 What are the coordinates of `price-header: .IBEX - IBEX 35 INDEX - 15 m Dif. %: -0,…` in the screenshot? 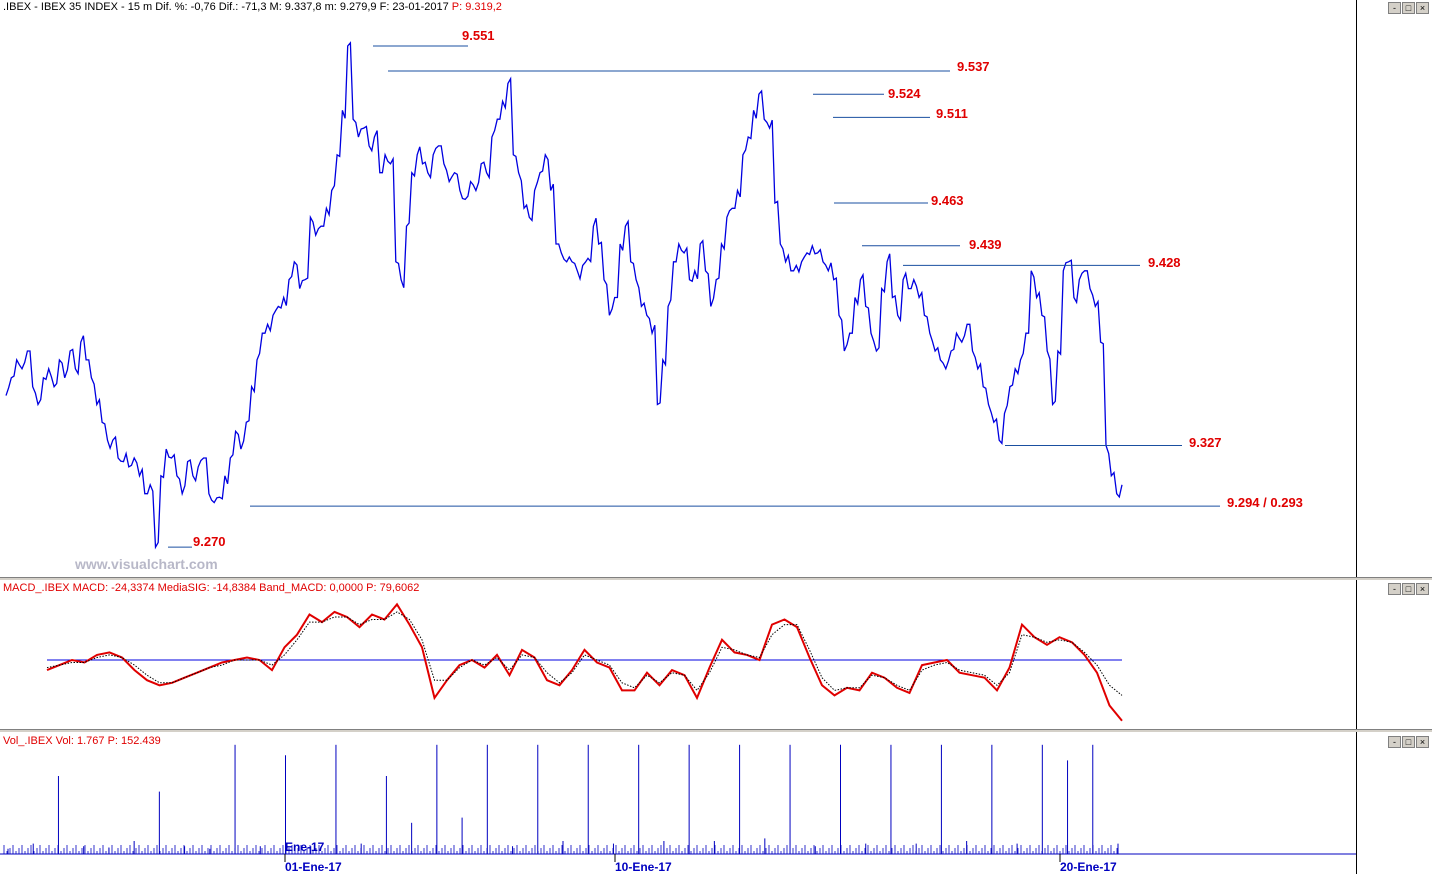 It's located at (226, 7).